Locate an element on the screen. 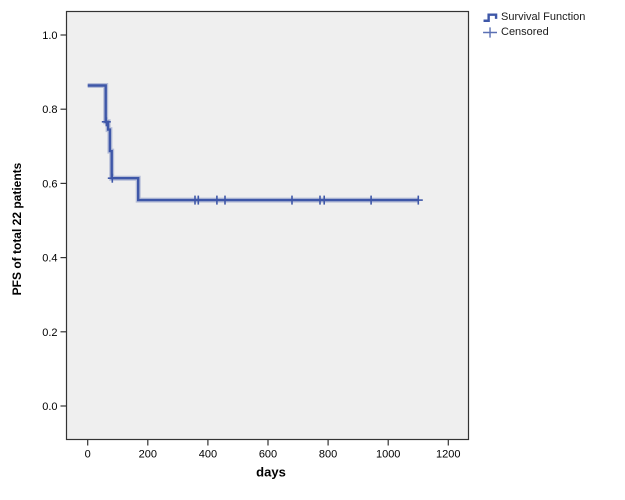 The image size is (625, 500). x-tick-label: 1200 is located at coordinates (448, 455).